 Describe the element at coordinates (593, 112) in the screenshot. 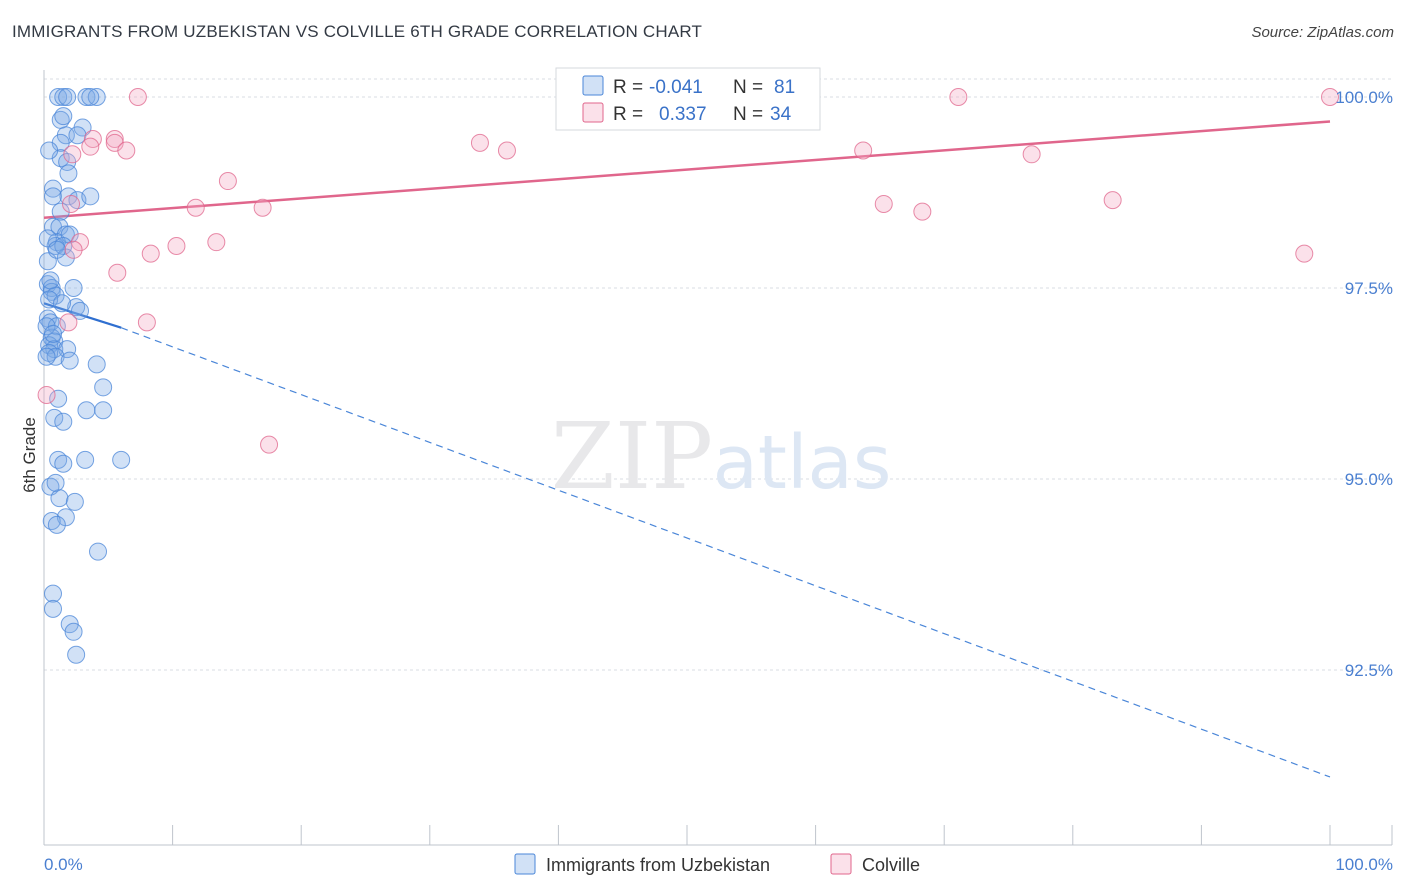

I see `stats-swatch-pink` at that location.